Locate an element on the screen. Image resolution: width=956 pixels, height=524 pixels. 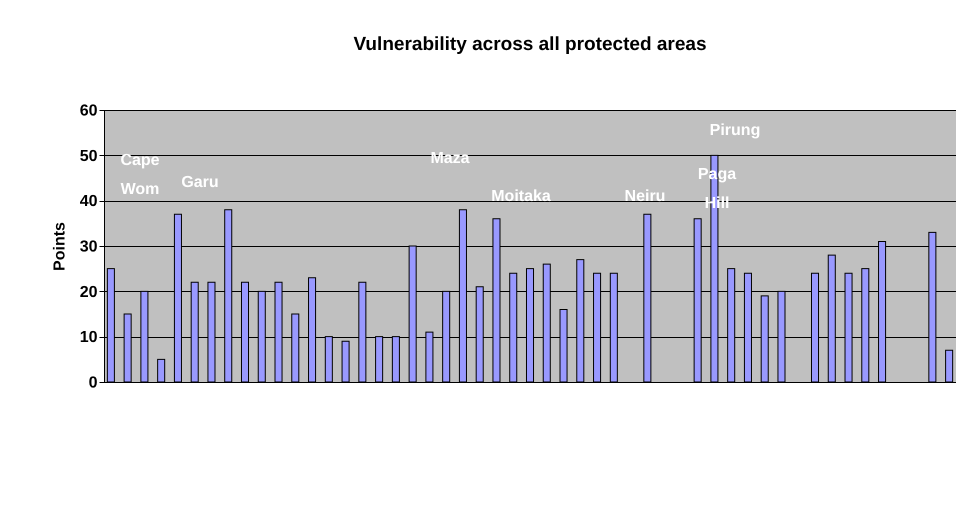
annotation: Moitaka is located at coordinates (521, 196).